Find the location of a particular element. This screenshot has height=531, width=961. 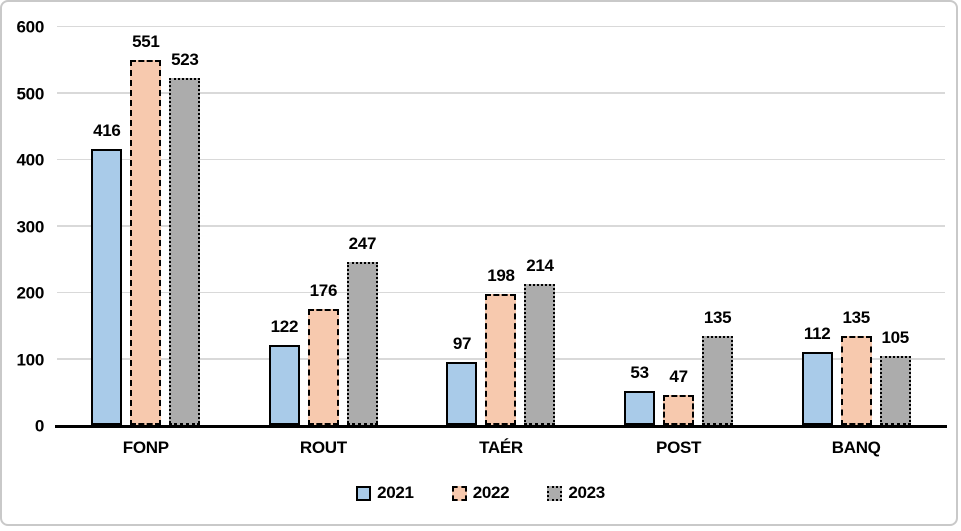

value-label-2022-TAÉR: 198 is located at coordinates (501, 276).